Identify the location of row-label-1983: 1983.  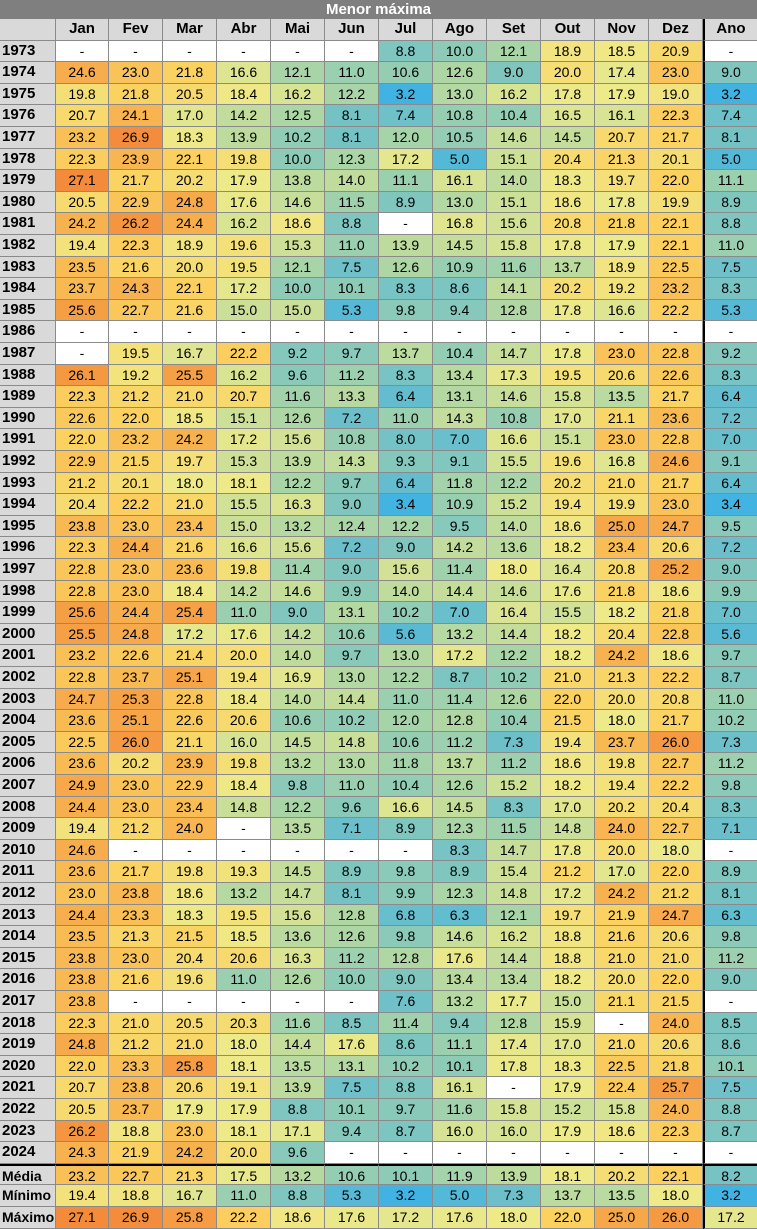
(28, 267).